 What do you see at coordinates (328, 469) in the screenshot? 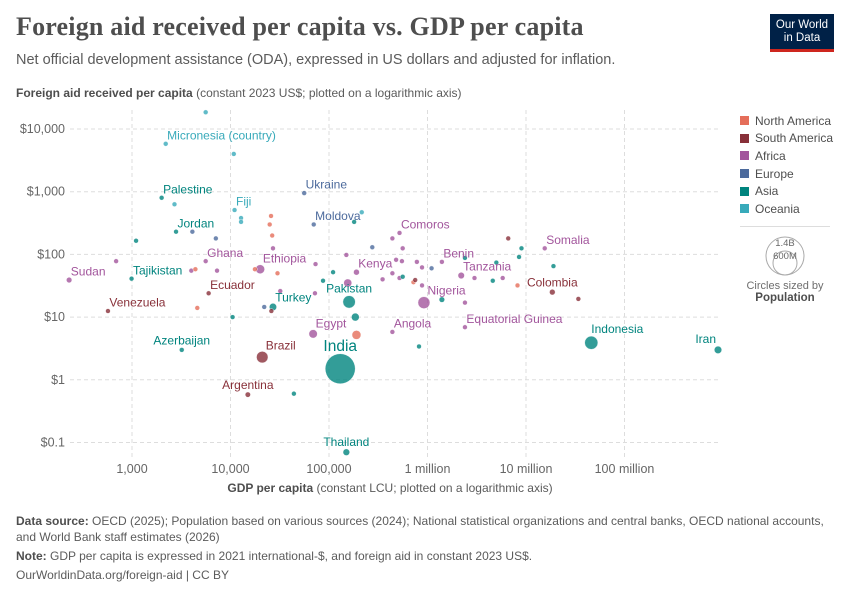
I see `x-tick-label: 100,000` at bounding box center [328, 469].